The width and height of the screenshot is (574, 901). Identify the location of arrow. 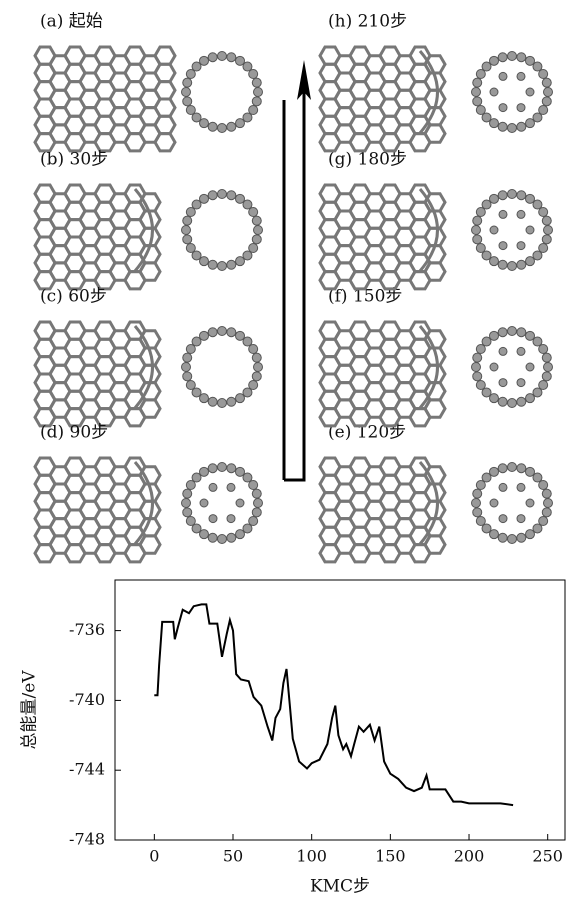
(294, 286).